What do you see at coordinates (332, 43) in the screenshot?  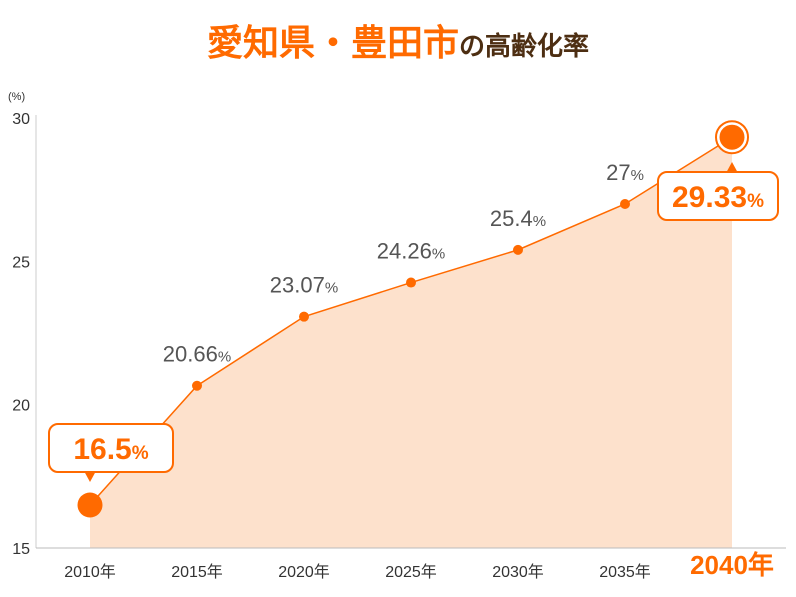 I see `chart-title-highlight: 愛知県・豊田市` at bounding box center [332, 43].